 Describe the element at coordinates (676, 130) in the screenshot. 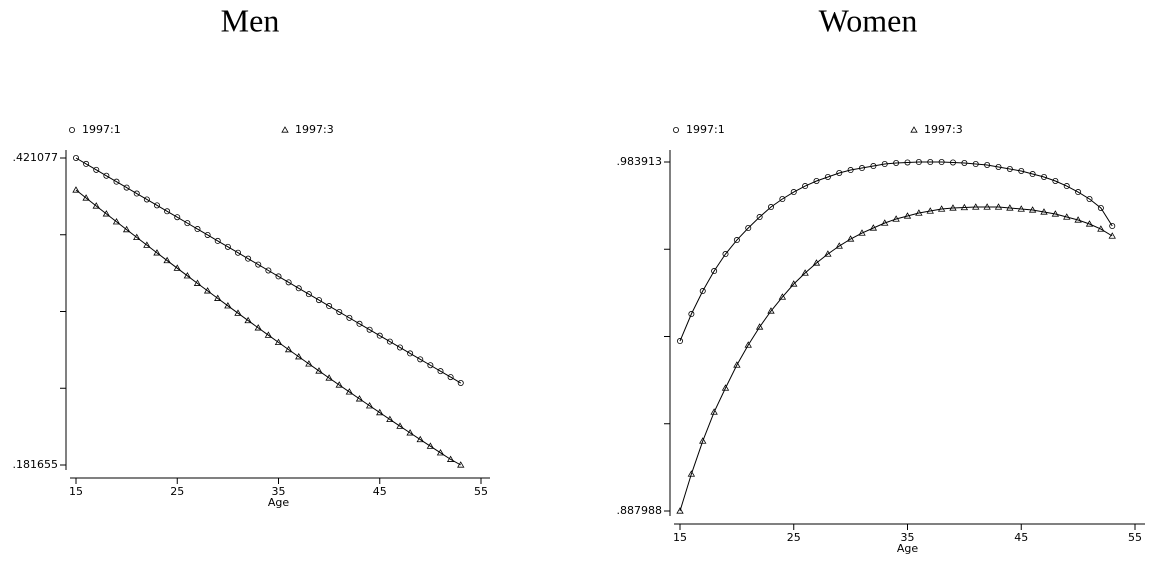

I see `legend-marker` at that location.